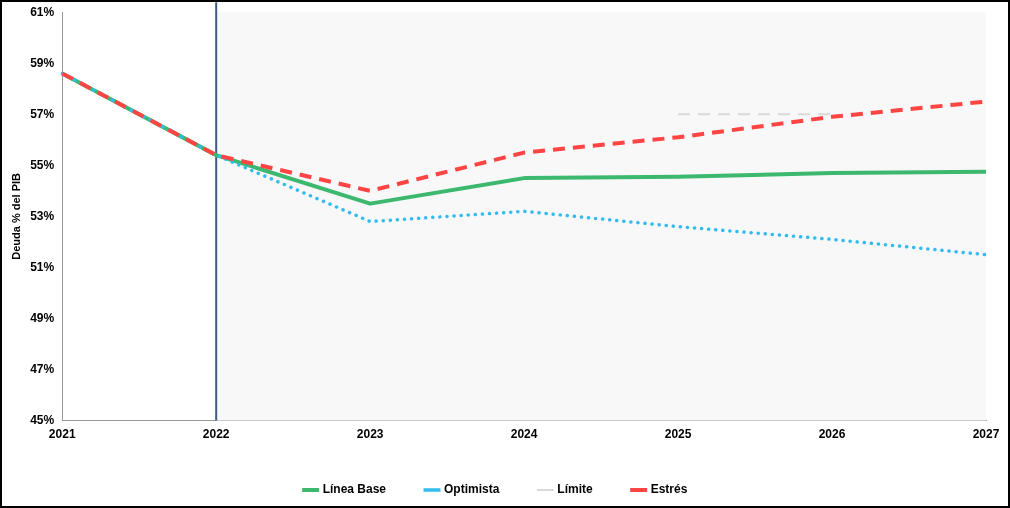  Describe the element at coordinates (669, 489) in the screenshot. I see `legend-label: Estrés` at that location.